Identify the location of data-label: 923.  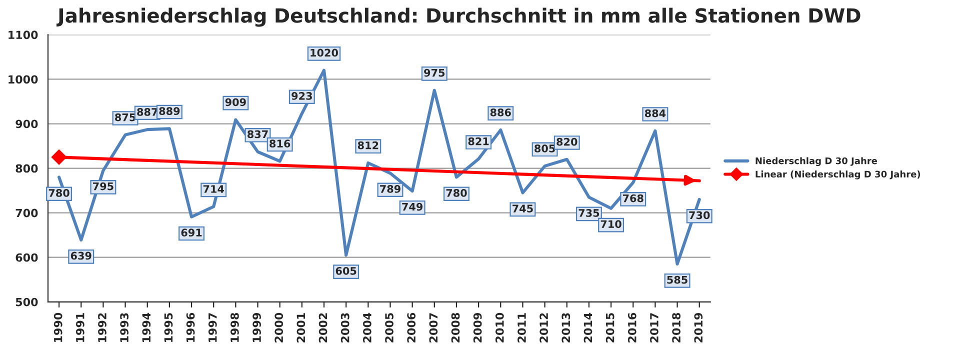
(302, 96).